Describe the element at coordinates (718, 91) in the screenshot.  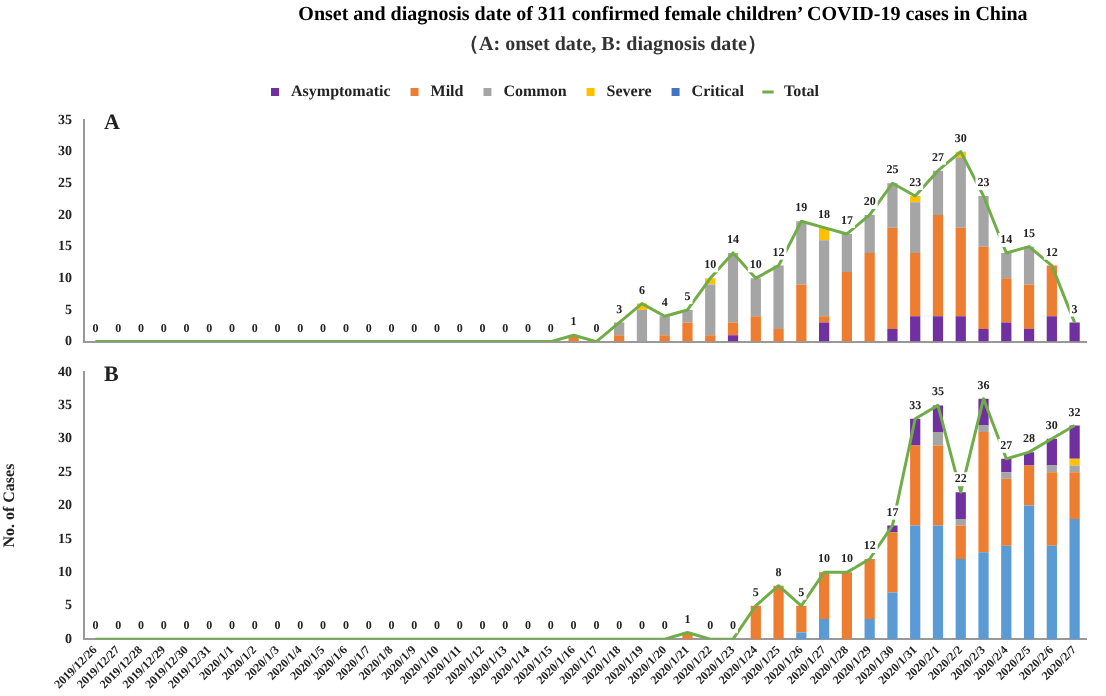
I see `legend-label: Critical` at that location.